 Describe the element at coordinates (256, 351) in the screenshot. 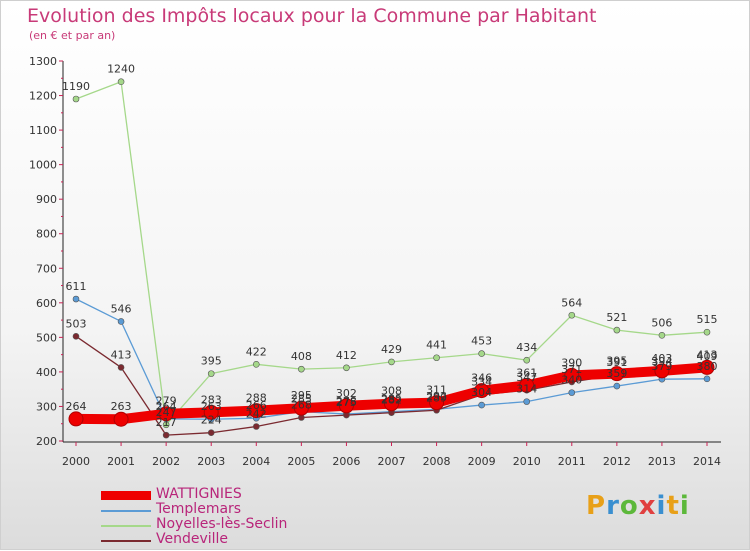

I see `data-label: 422` at that location.